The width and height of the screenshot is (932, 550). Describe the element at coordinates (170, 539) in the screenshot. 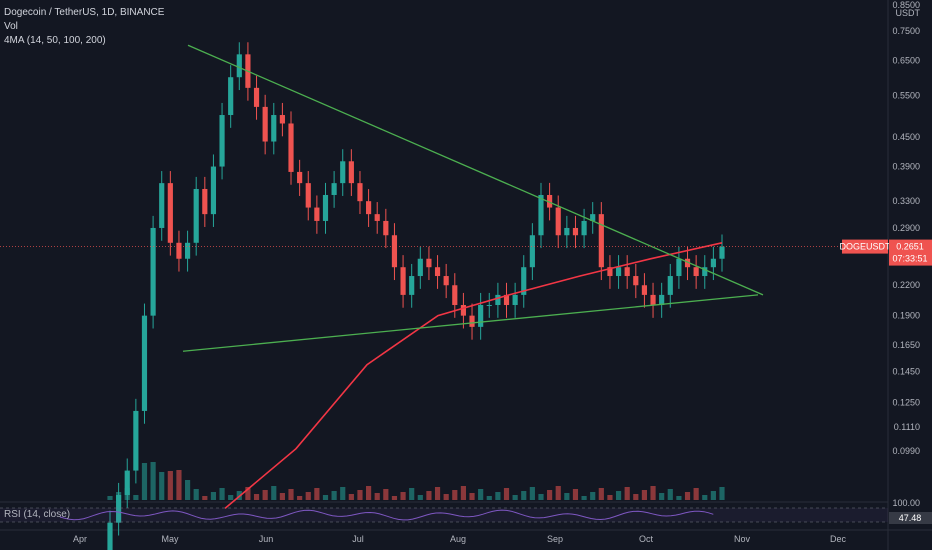

I see `time-tick-label: May` at that location.